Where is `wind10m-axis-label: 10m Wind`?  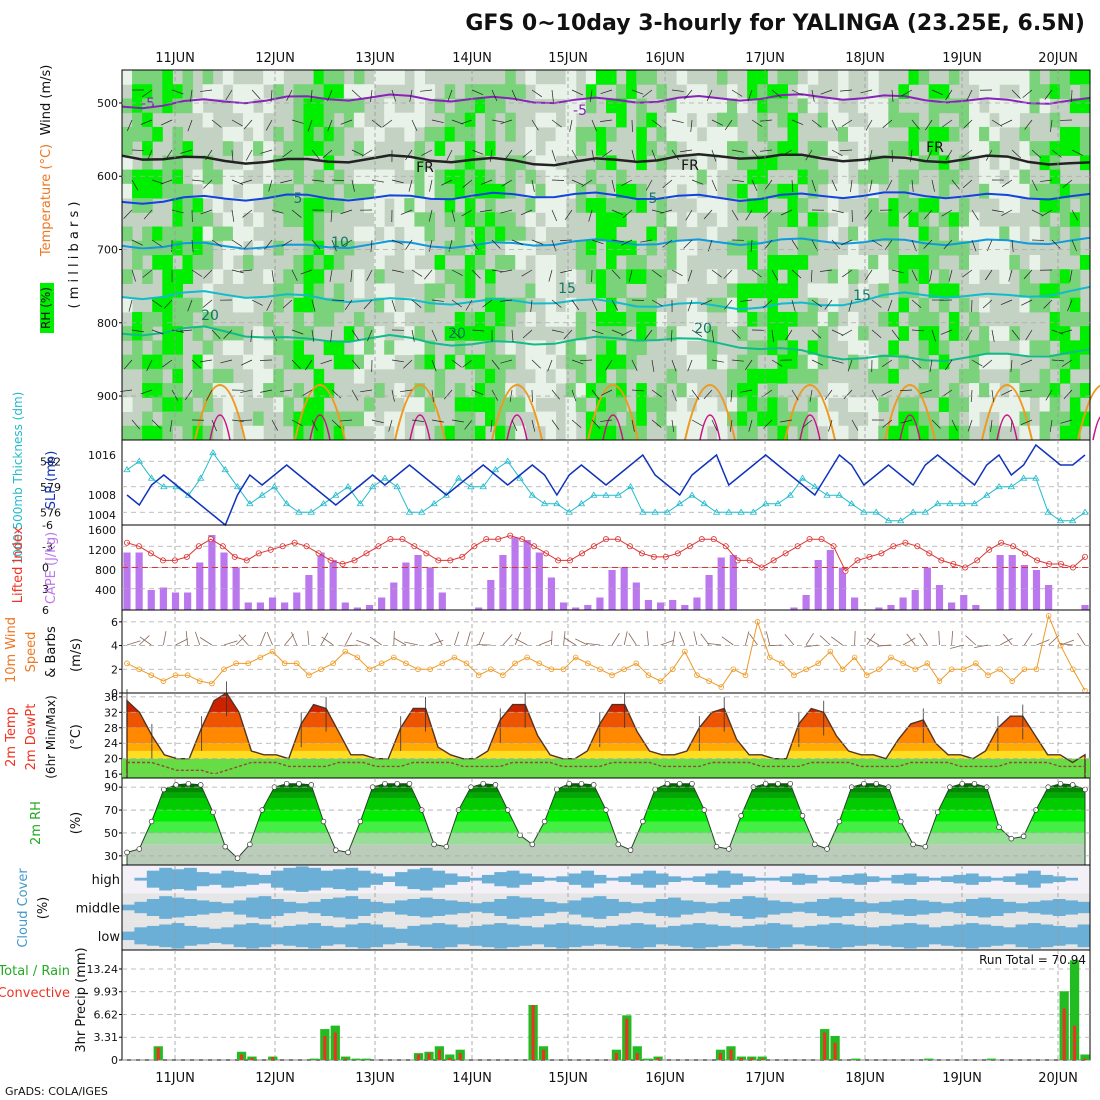
wind10m-axis-label: 10m Wind is located at coordinates (11, 650).